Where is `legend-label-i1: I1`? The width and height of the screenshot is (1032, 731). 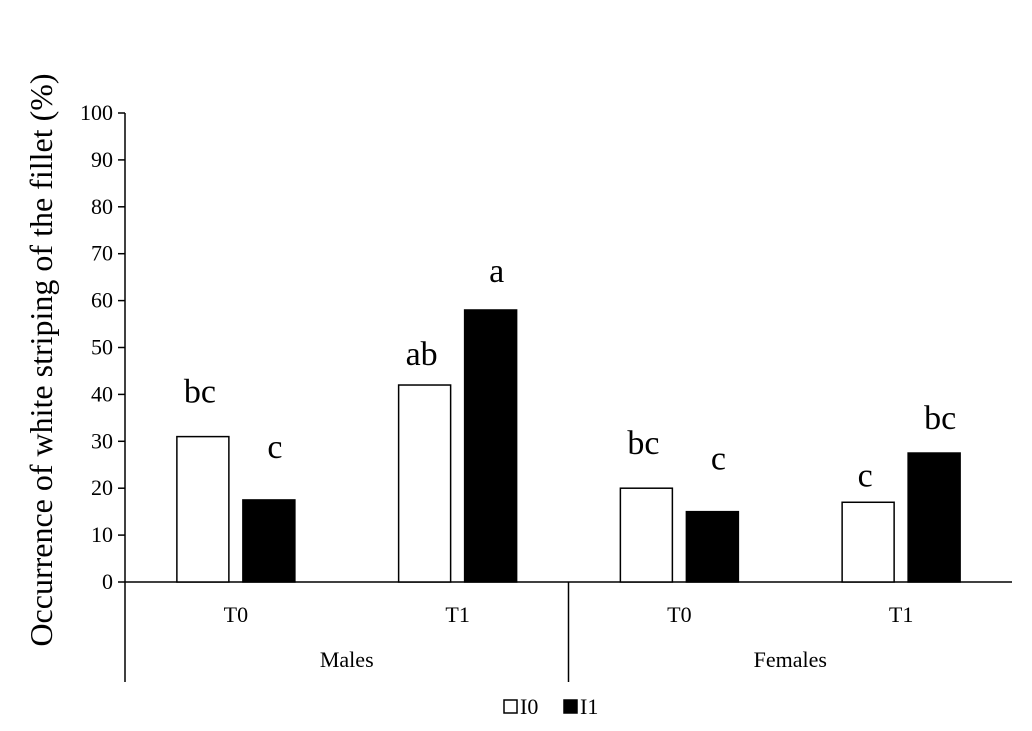 legend-label-i1: I1 is located at coordinates (589, 706).